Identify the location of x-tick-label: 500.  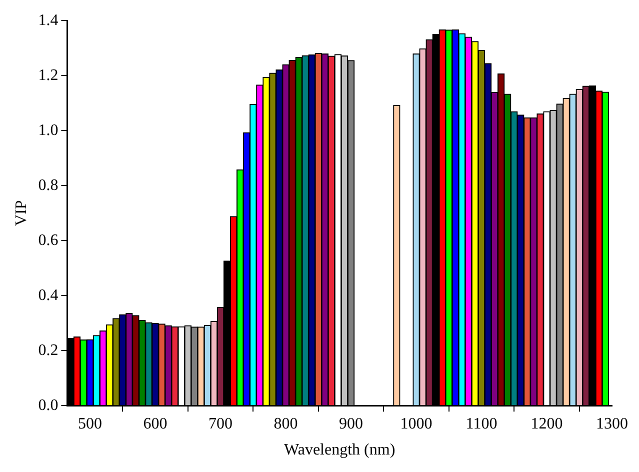
(90, 423).